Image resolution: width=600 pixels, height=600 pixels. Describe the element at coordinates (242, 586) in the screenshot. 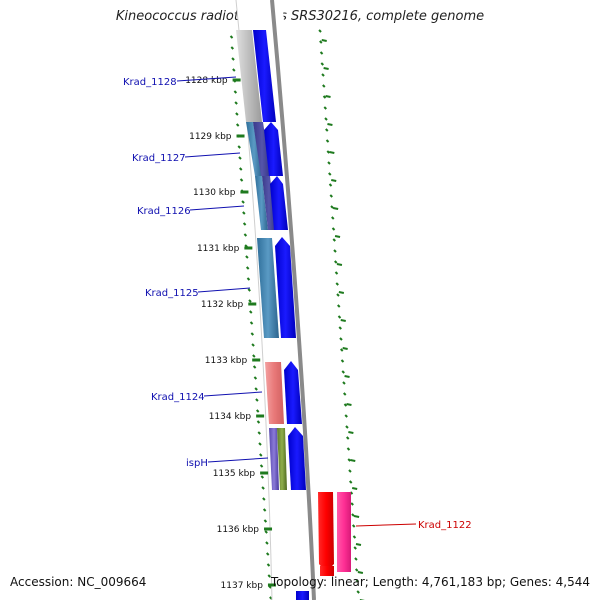

I see `ruler-tick-label: 1137 kbp` at that location.